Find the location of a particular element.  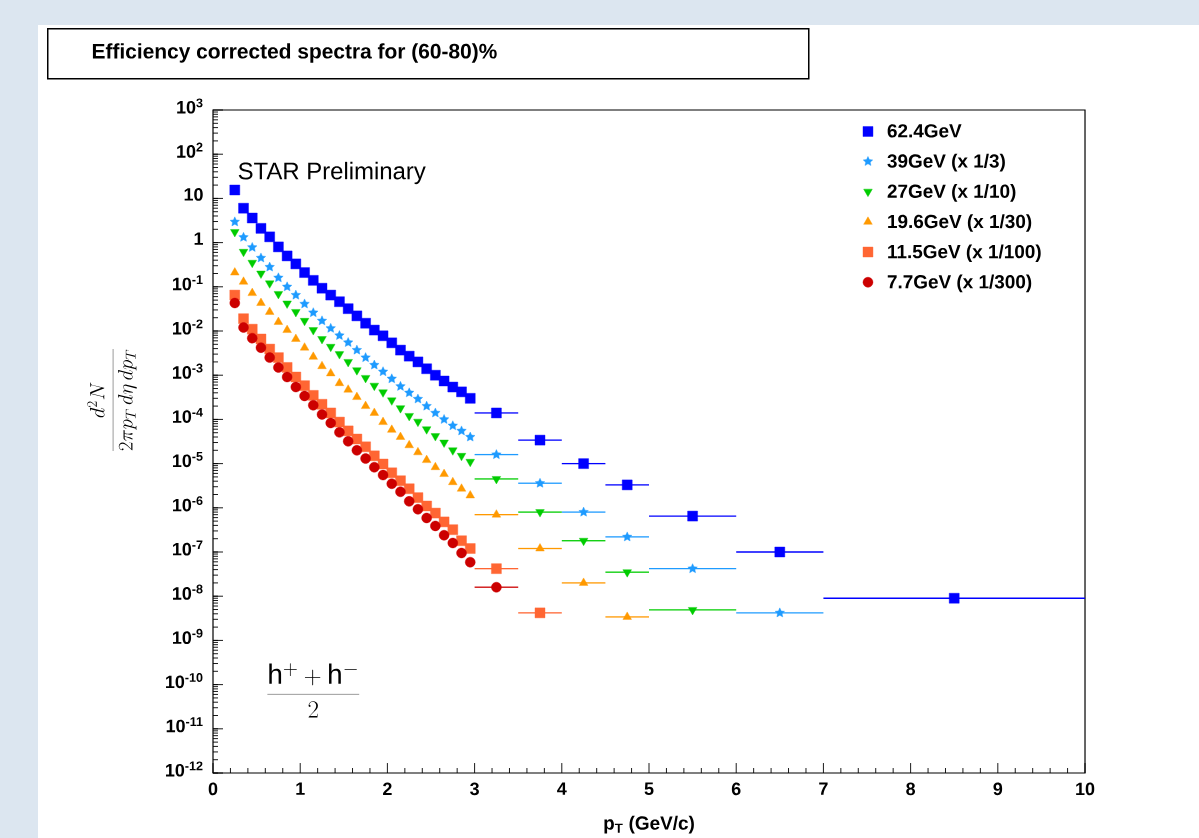

y-tick-label: 10$^{-5}$ is located at coordinates (188, 460).